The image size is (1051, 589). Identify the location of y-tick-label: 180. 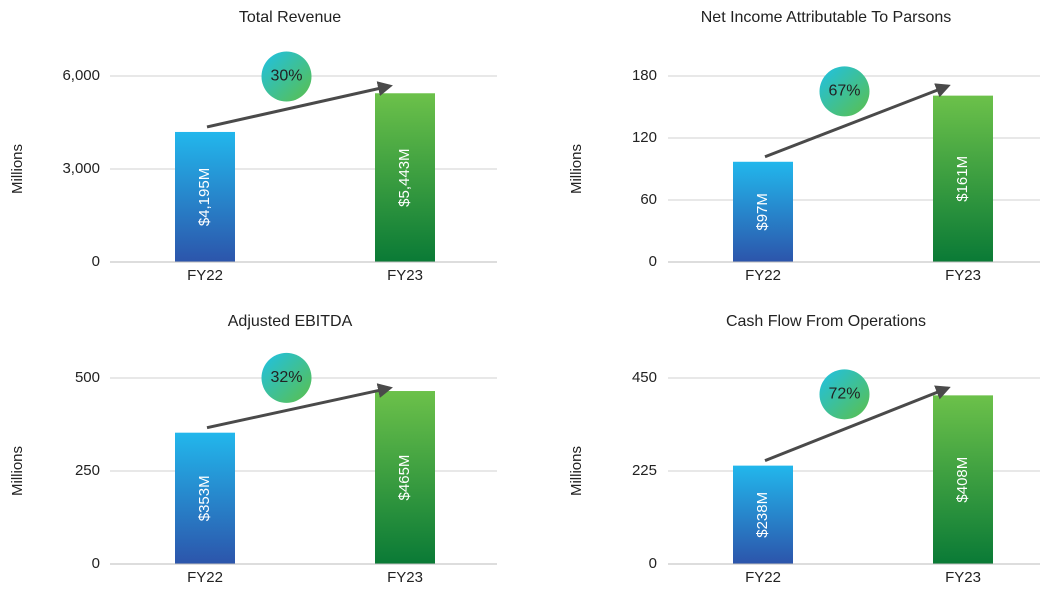
(644, 75).